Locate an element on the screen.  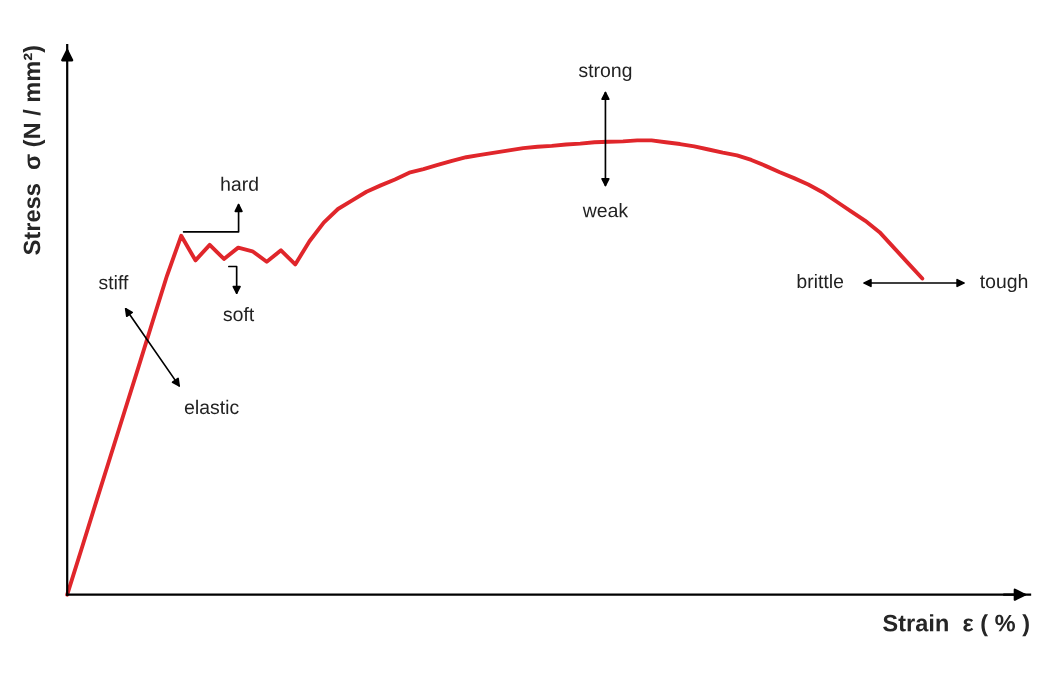
annotation: brittle is located at coordinates (820, 281).